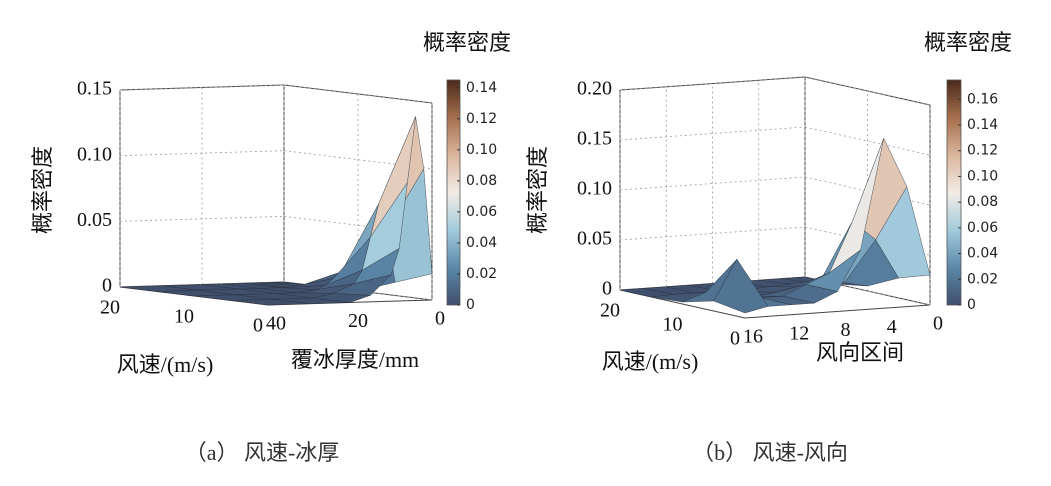  Describe the element at coordinates (982, 99) in the screenshot. I see `colorbar-tick-label: 0.16` at that location.